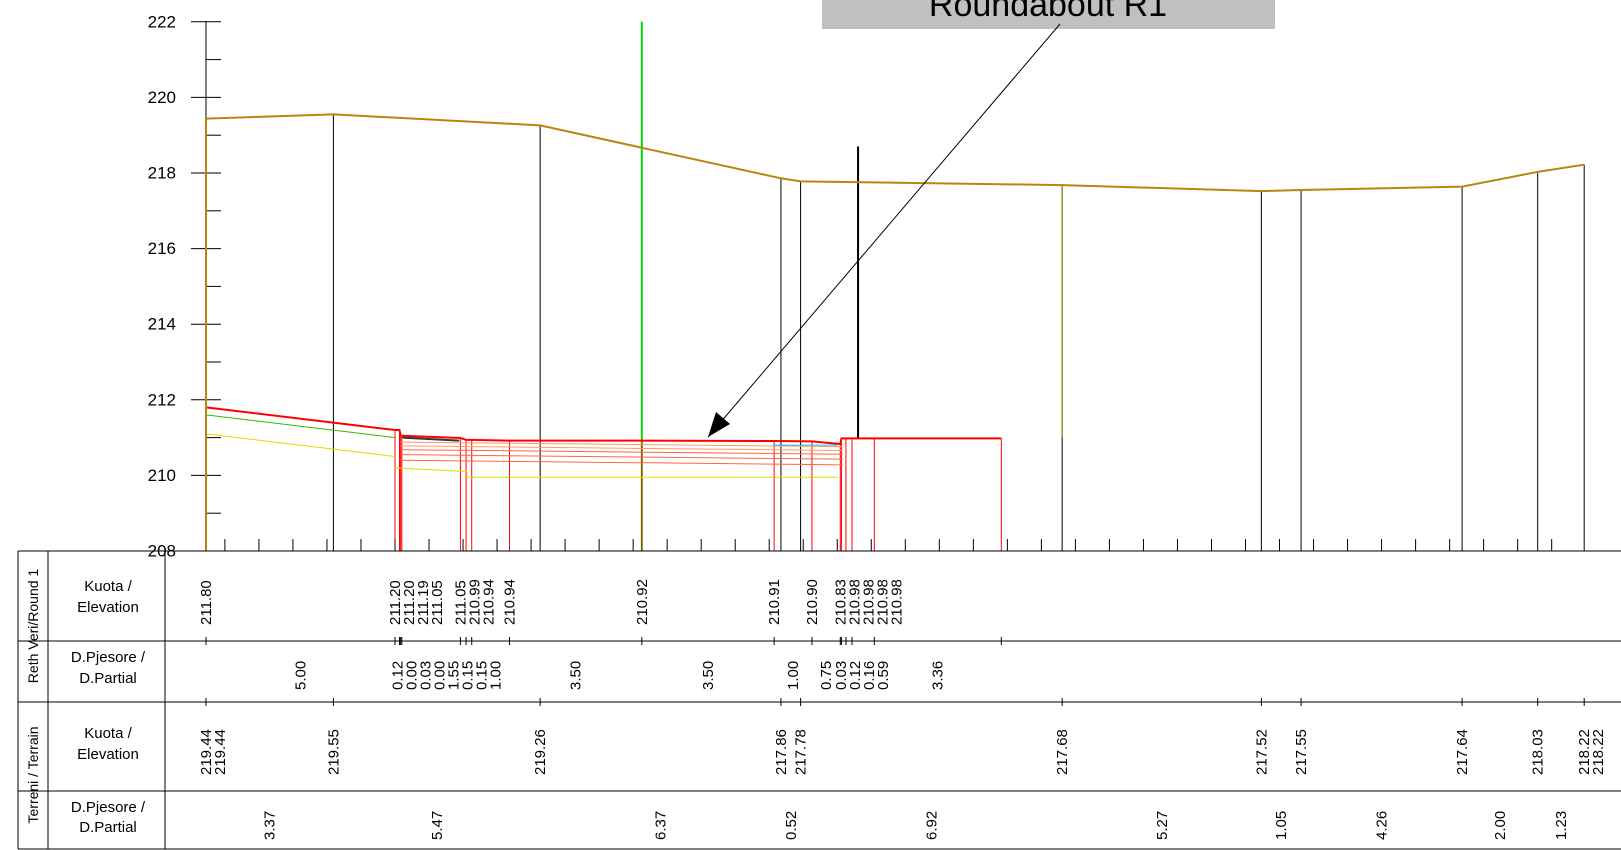 Image resolution: width=1621 pixels, height=850 pixels. I want to click on y-tick-label: 212, so click(162, 399).